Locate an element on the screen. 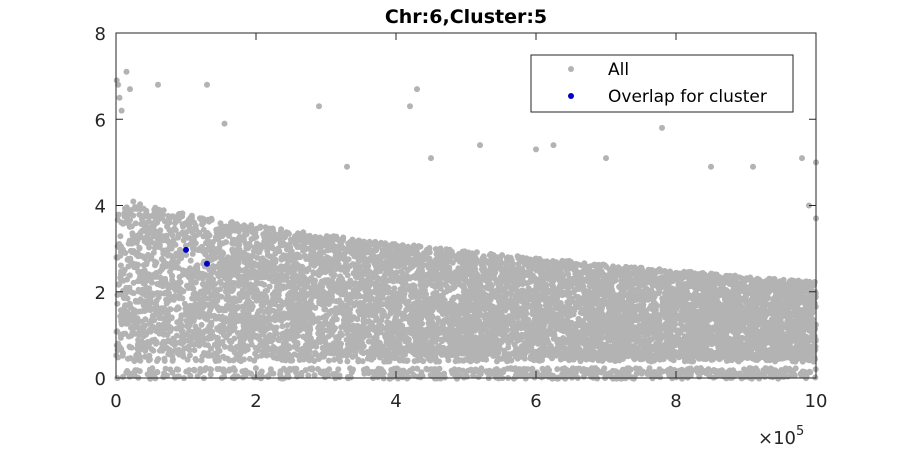  x-tick-label-5: 10 is located at coordinates (816, 401).